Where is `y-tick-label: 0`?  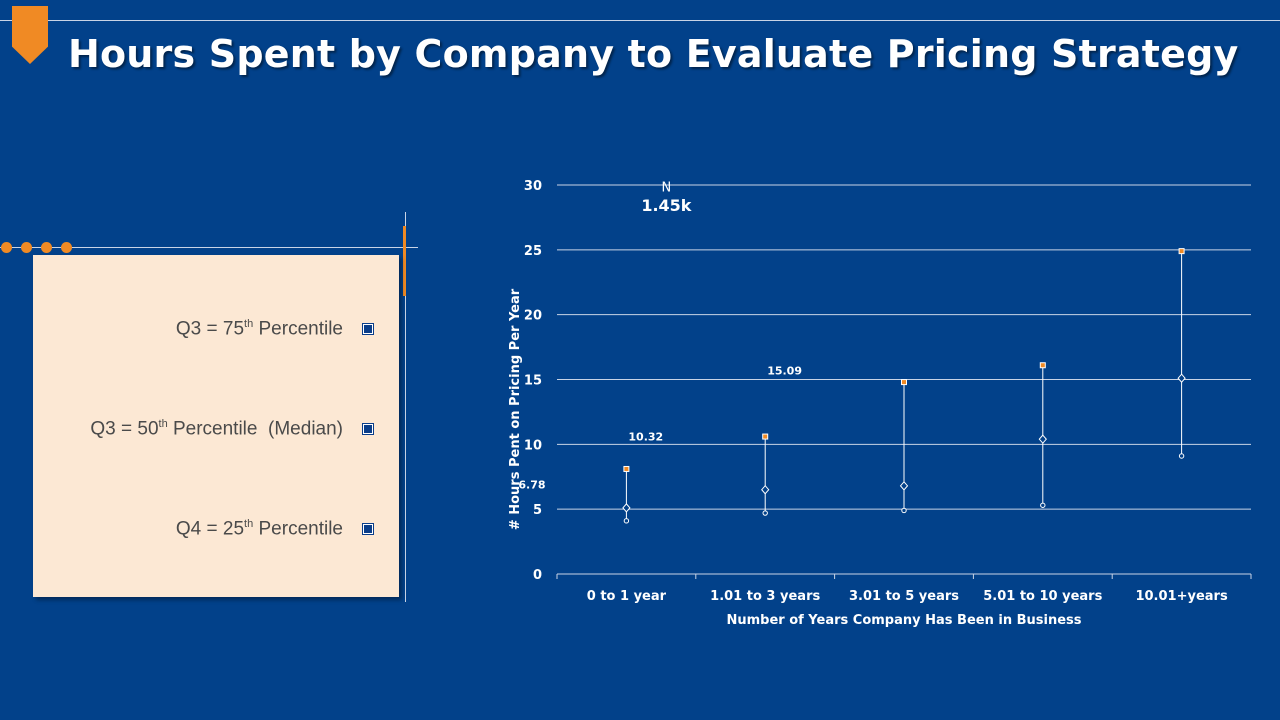
y-tick-label: 0 is located at coordinates (537, 575).